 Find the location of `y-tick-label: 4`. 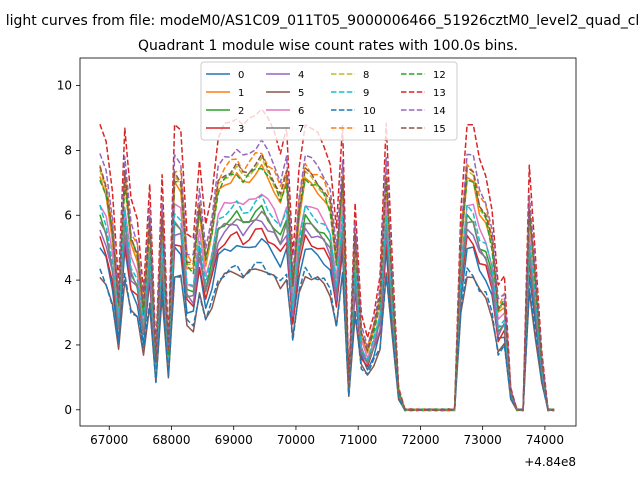

y-tick-label: 4 is located at coordinates (68, 280).